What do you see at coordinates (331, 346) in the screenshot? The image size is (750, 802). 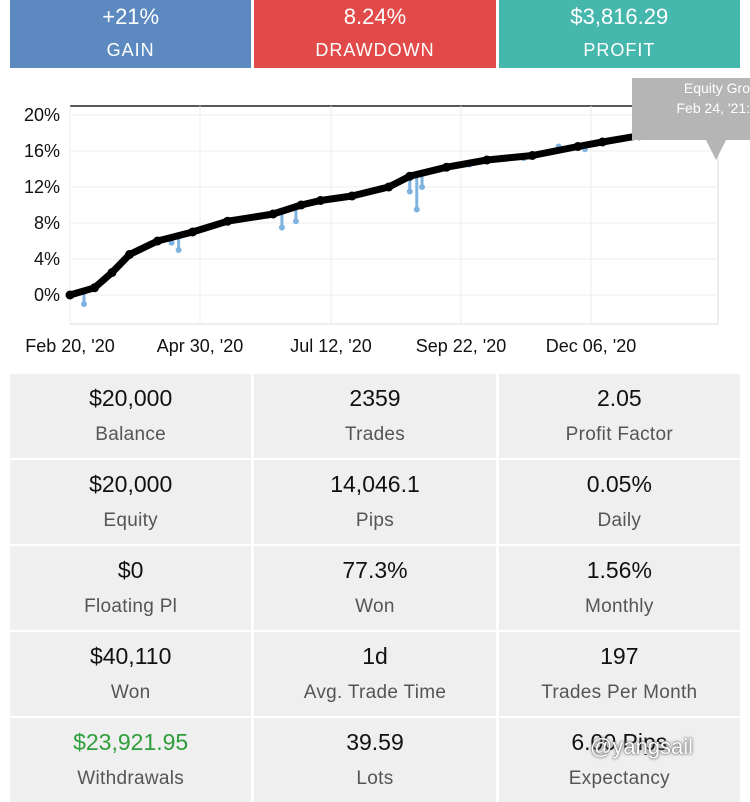 I see `x-tick-label: Jul 12, '20` at bounding box center [331, 346].